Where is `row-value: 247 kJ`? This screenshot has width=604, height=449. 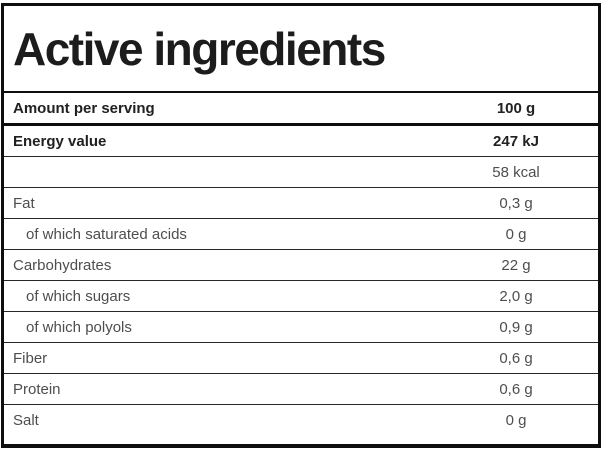 row-value: 247 kJ is located at coordinates (516, 141).